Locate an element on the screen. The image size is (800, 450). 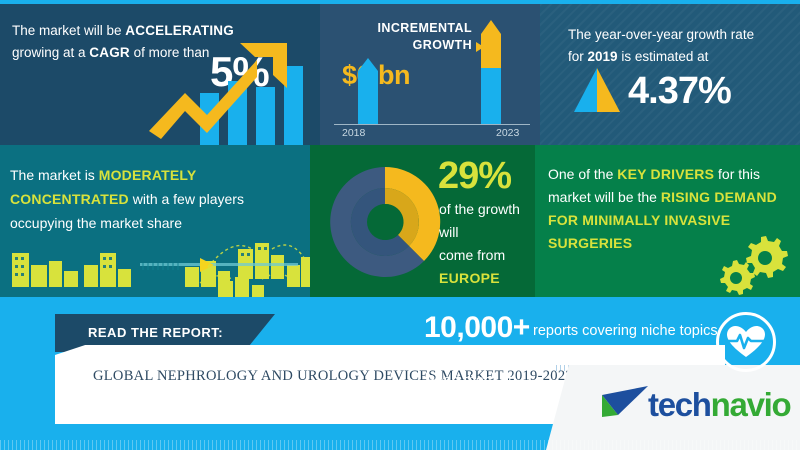
logo-text-navio: navio is located at coordinates (751, 404).